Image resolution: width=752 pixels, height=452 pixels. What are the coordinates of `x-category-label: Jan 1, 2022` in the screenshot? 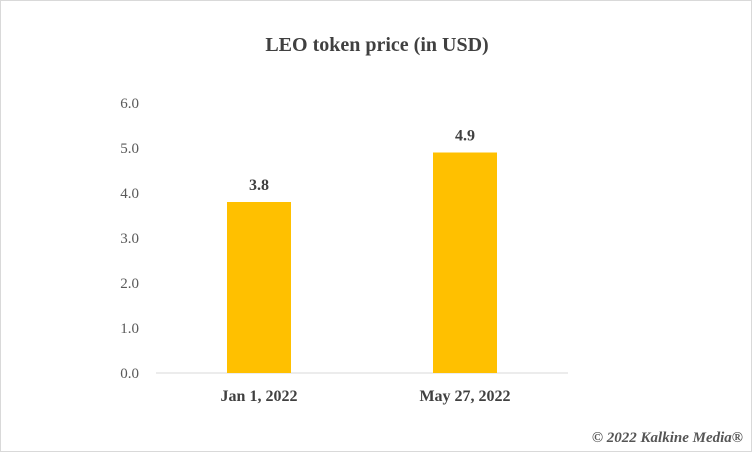 It's located at (259, 396).